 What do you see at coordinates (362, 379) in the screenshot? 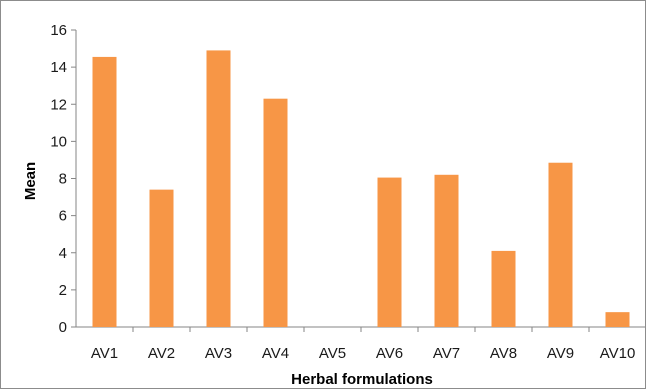
I see `x-axis-title: Herbal formulations` at bounding box center [362, 379].